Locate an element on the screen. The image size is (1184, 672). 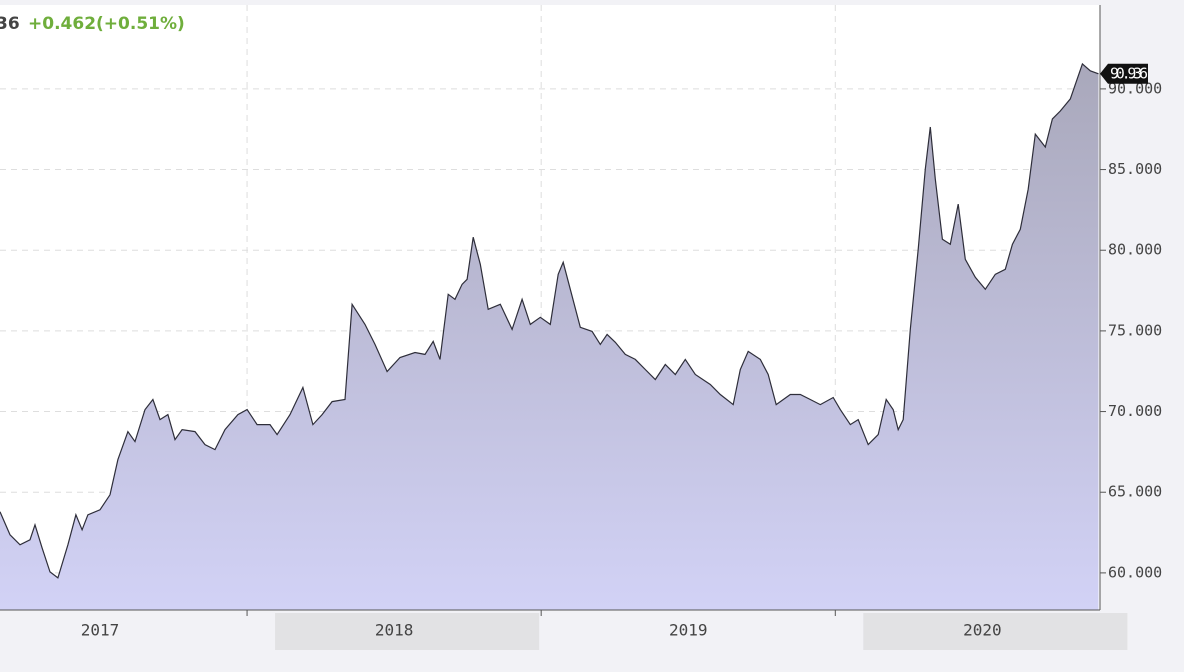
price-fragment: 36 is located at coordinates (10, 24).